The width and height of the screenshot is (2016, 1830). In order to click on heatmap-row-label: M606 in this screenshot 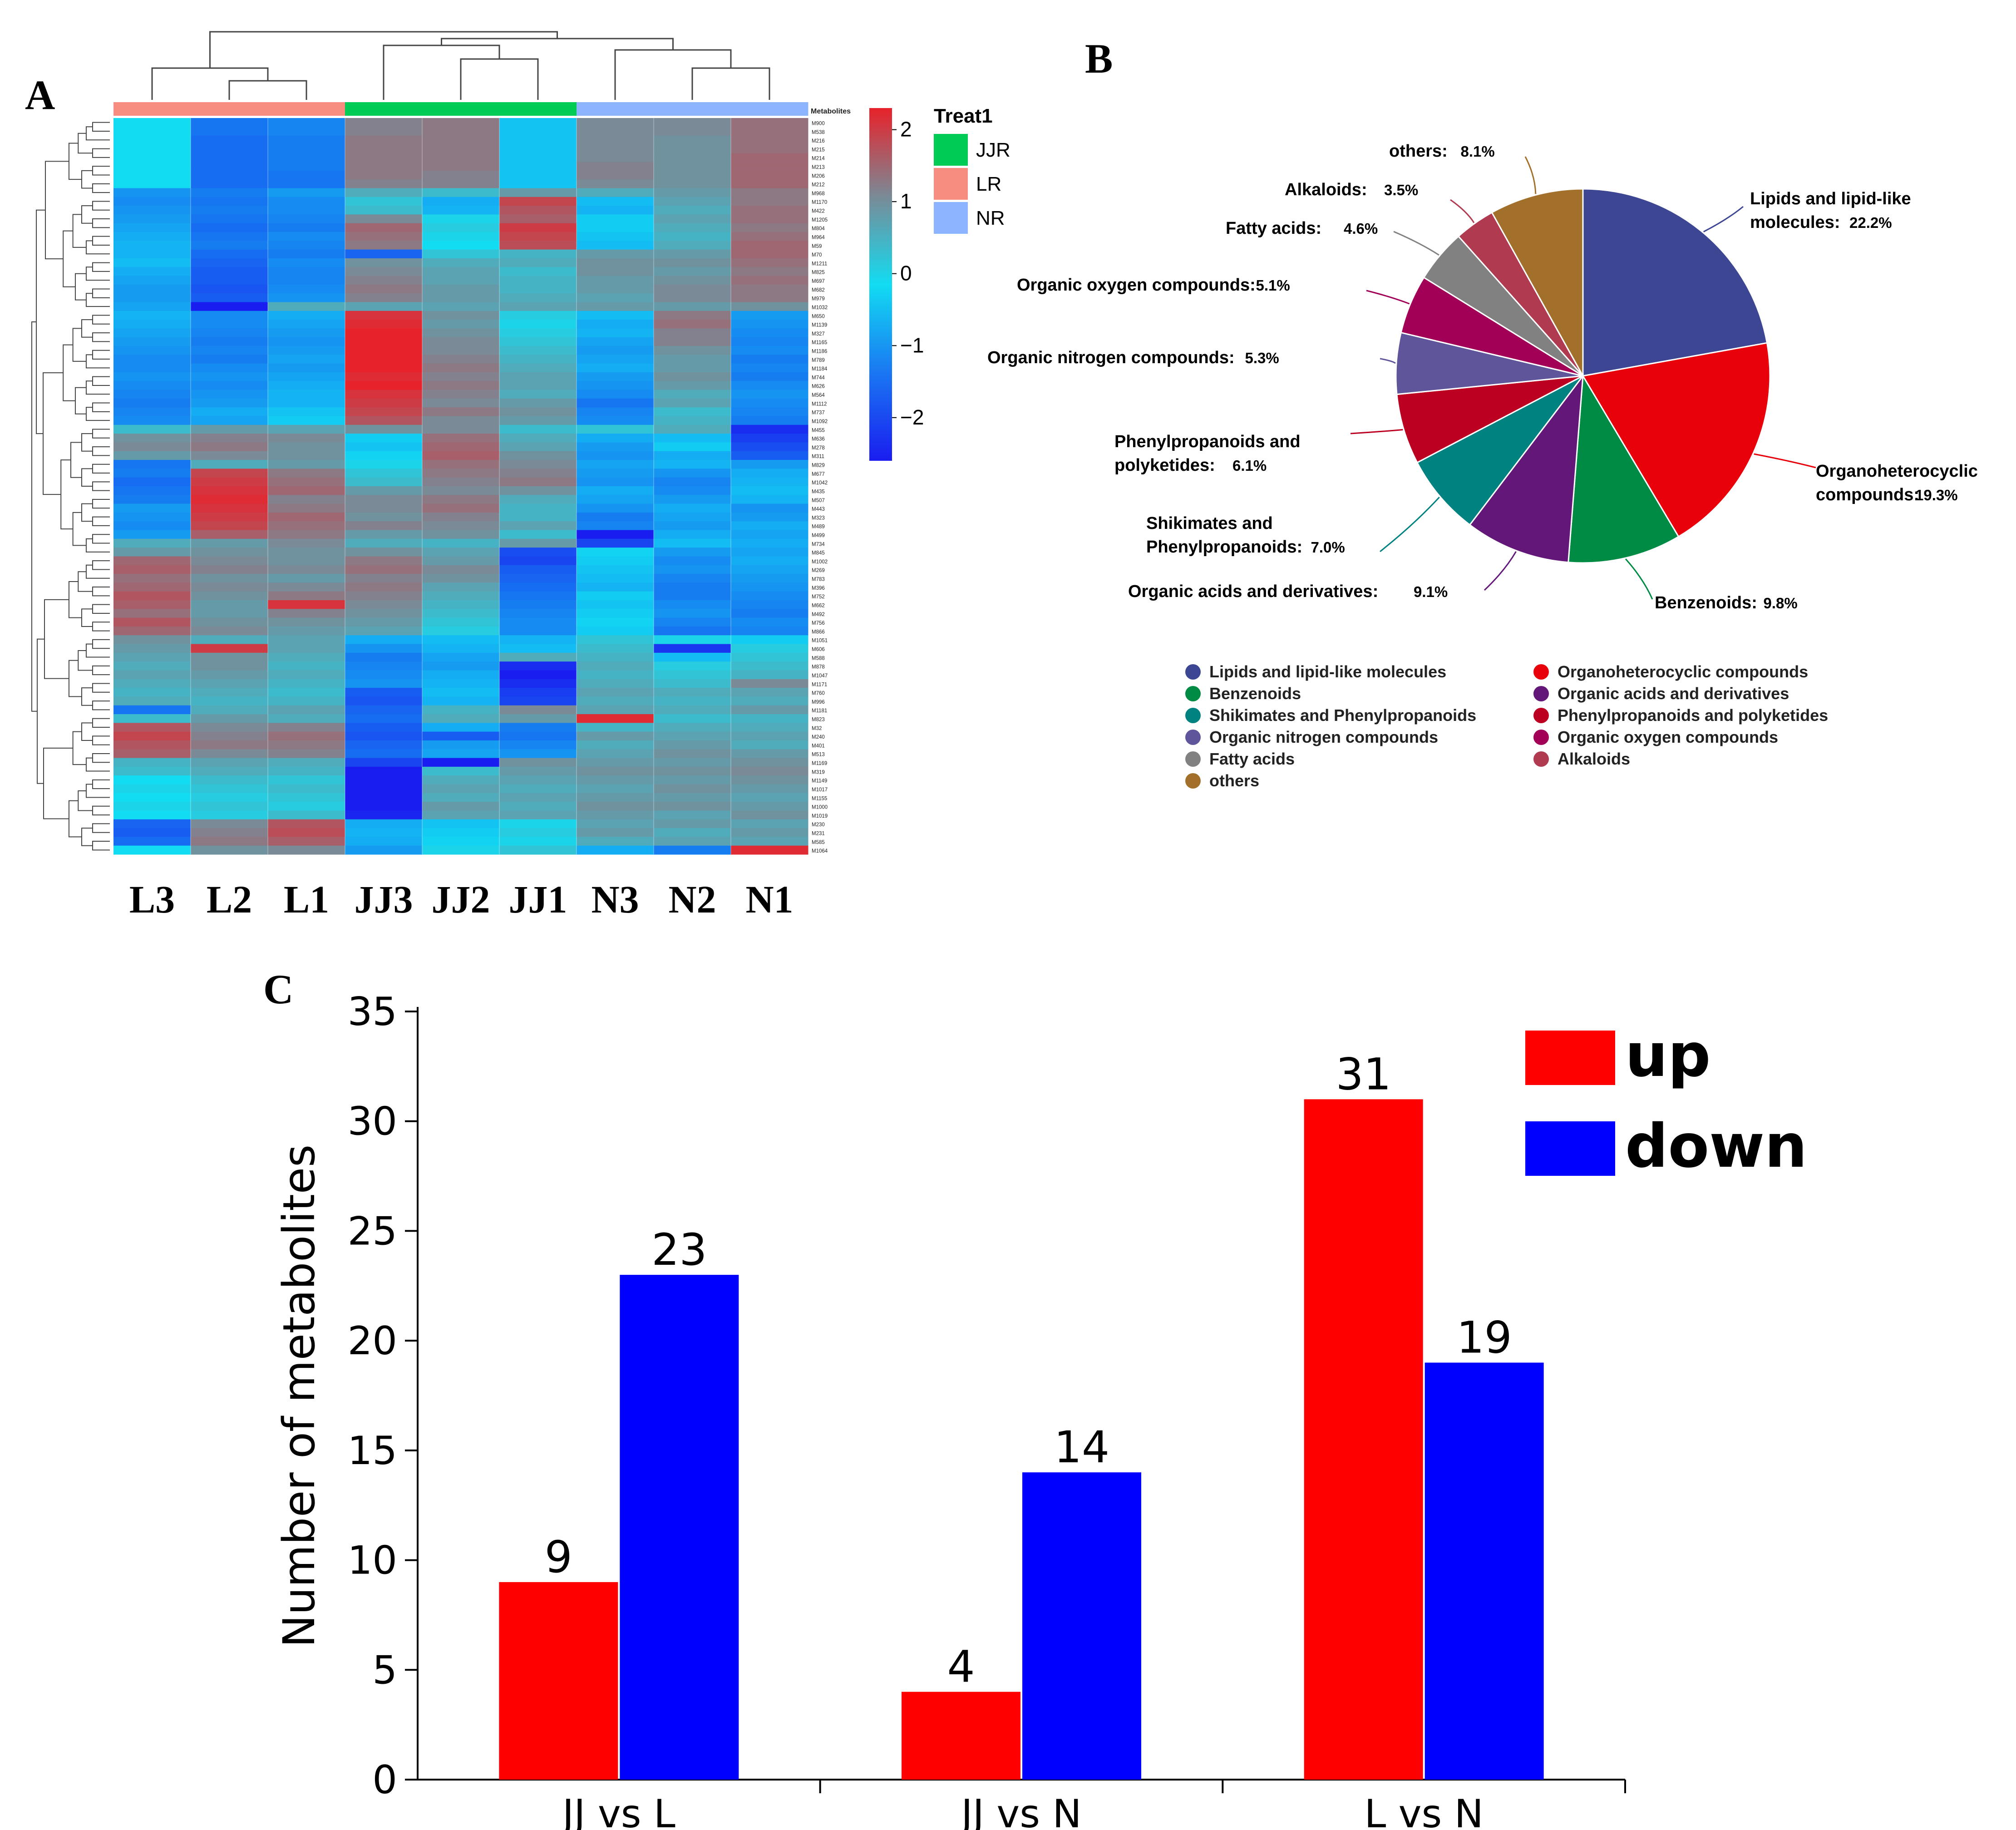, I will do `click(819, 649)`.